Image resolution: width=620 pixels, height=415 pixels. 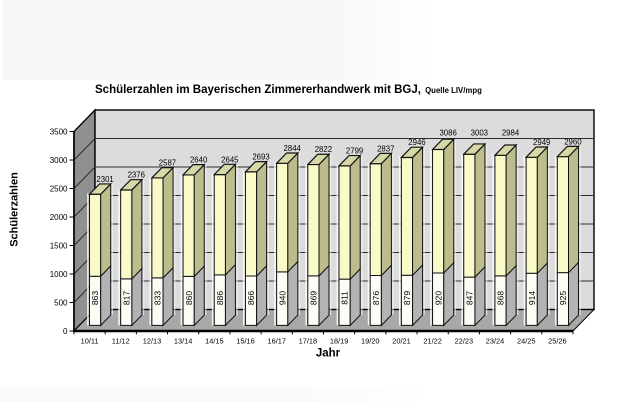 What do you see at coordinates (90, 340) in the screenshot?
I see `svg-text: 10/11` at bounding box center [90, 340].